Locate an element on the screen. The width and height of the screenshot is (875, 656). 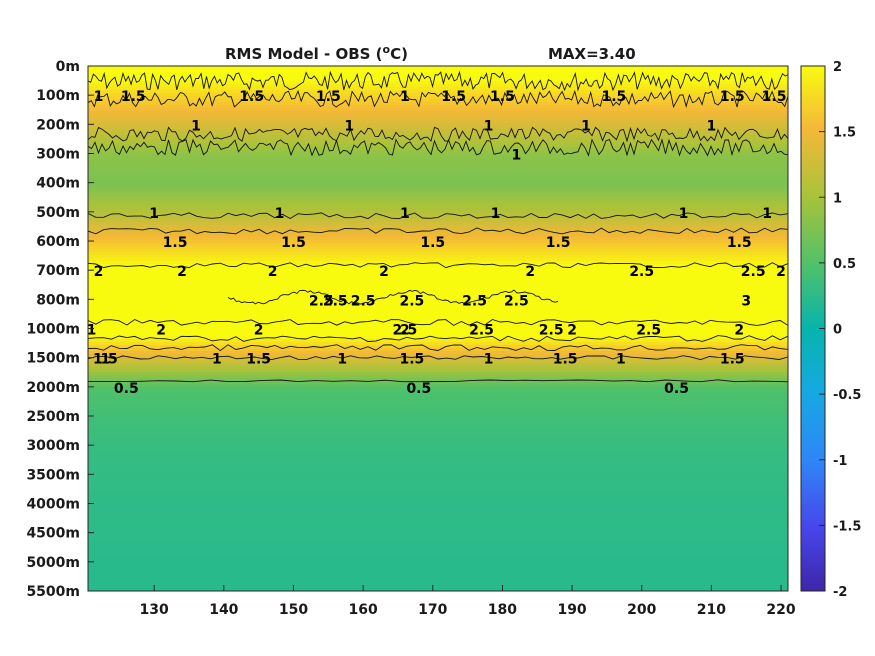
y-tick-label: 1500m is located at coordinates (53, 359).